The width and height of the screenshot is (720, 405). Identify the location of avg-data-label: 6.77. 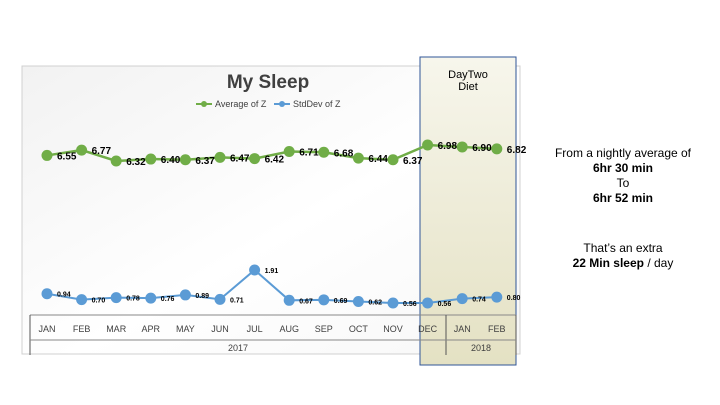
(102, 151).